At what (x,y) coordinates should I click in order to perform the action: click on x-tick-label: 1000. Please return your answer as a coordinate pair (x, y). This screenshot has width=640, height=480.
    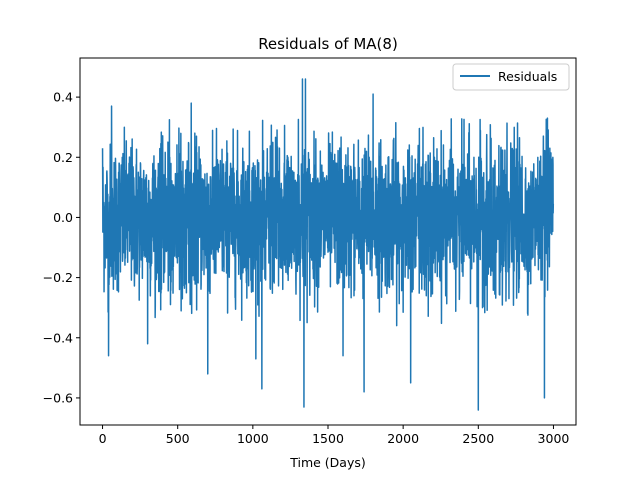
    Looking at the image, I should click on (253, 438).